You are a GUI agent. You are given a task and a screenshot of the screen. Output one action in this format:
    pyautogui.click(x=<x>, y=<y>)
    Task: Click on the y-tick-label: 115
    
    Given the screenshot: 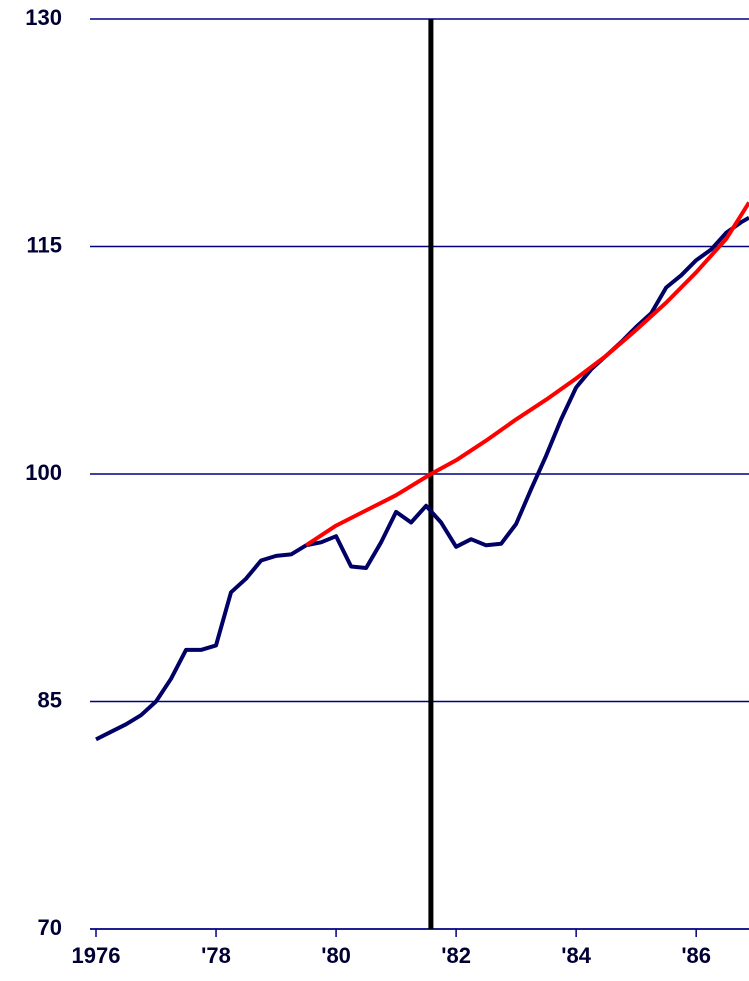 What is the action you would take?
    pyautogui.click(x=45, y=244)
    